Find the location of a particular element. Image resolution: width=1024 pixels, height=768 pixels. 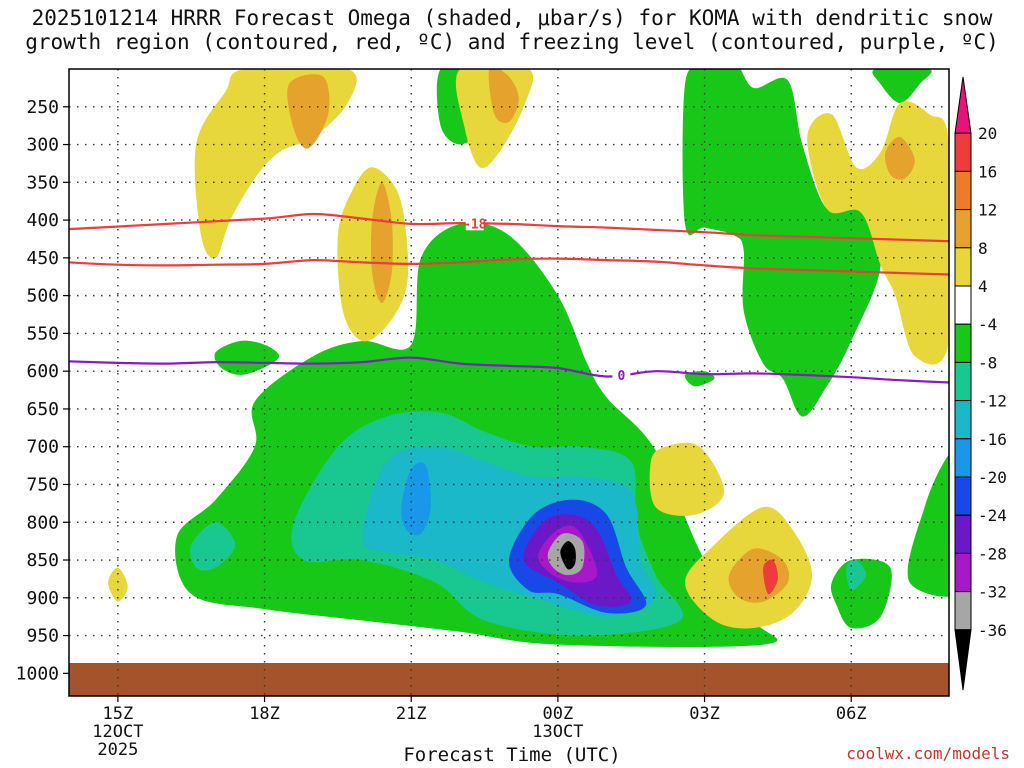

y-tick-label: 300 is located at coordinates (42, 145).